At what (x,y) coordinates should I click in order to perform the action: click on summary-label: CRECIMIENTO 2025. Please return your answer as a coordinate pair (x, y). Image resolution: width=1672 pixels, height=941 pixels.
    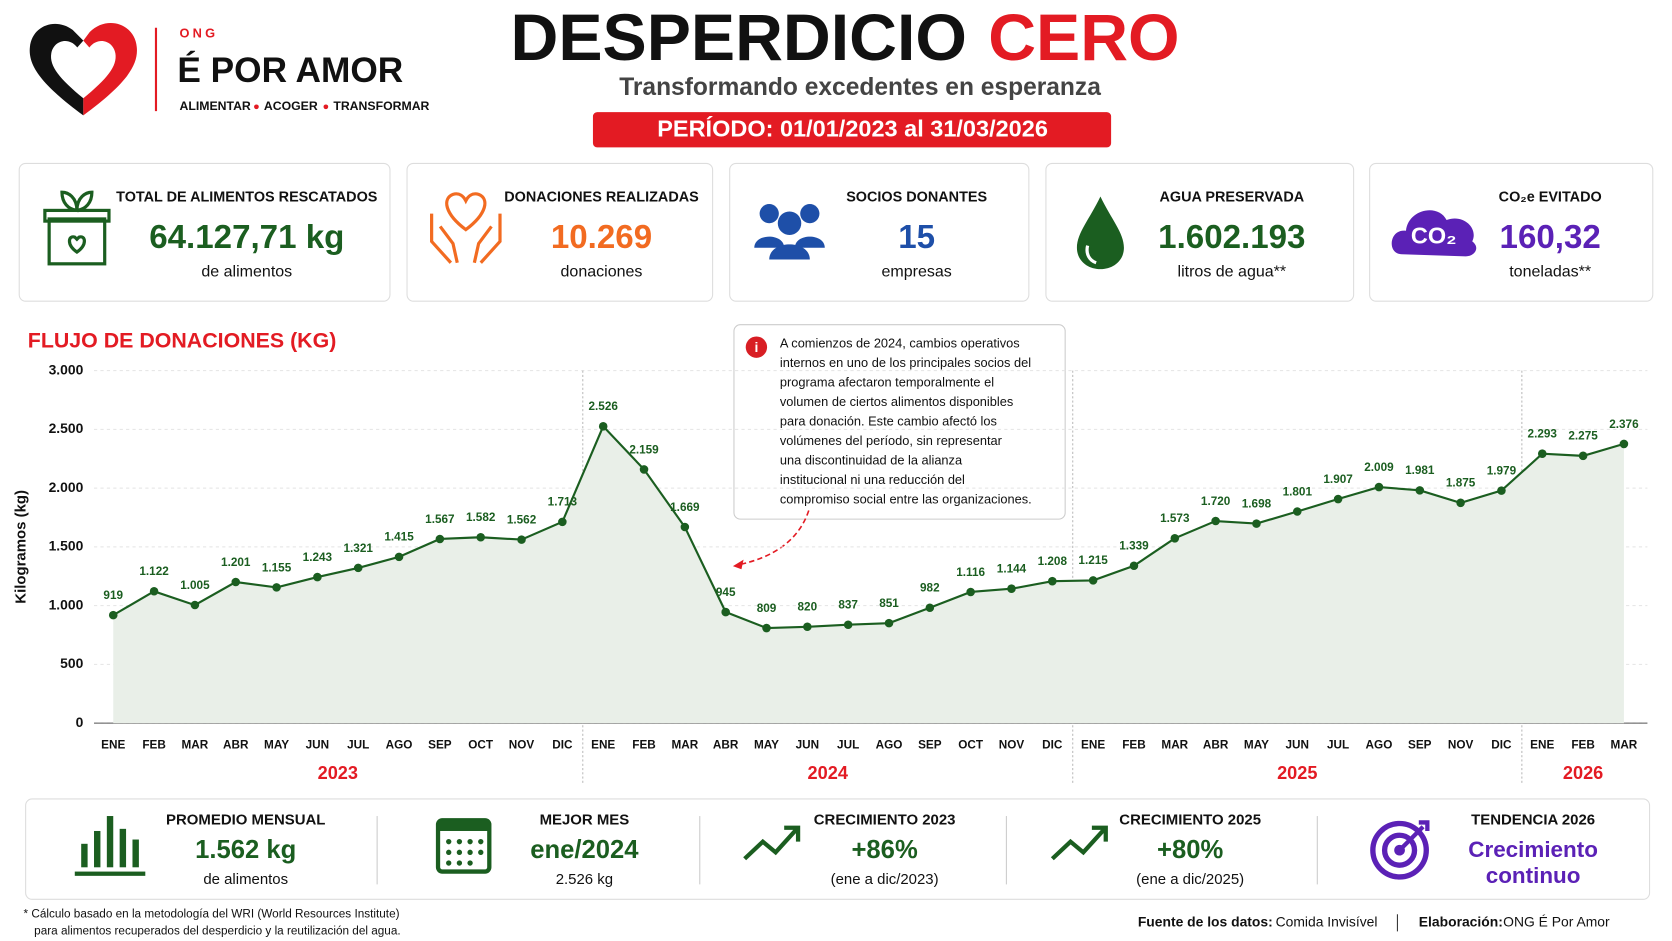
    Looking at the image, I should click on (1190, 819).